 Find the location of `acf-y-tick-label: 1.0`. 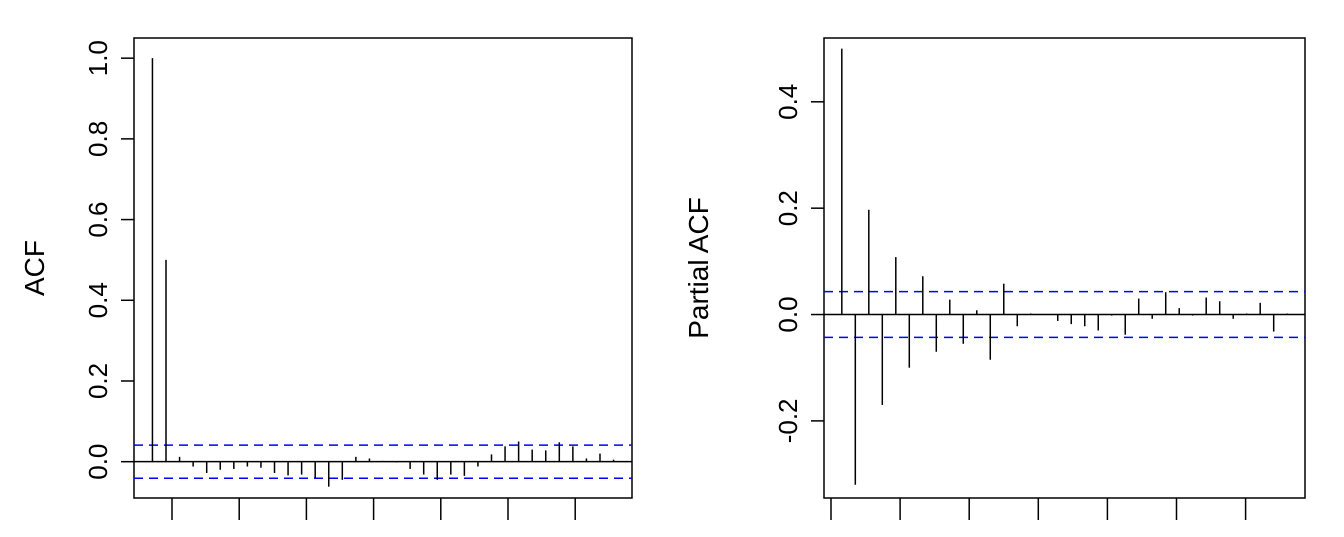

acf-y-tick-label: 1.0 is located at coordinates (98, 58).